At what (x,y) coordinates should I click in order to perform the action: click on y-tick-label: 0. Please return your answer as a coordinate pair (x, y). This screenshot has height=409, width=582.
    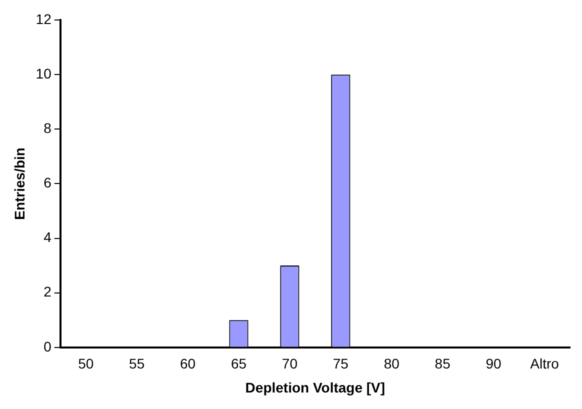
    Looking at the image, I should click on (48, 346).